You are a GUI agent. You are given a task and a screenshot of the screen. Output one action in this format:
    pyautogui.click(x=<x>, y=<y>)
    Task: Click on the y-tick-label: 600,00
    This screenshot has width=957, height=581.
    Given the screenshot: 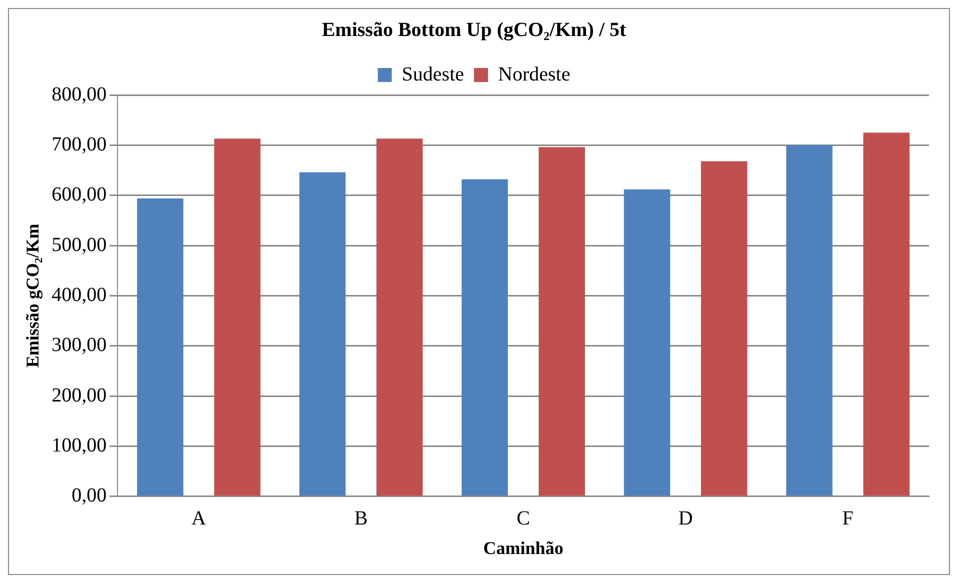 What is the action you would take?
    pyautogui.click(x=79, y=195)
    